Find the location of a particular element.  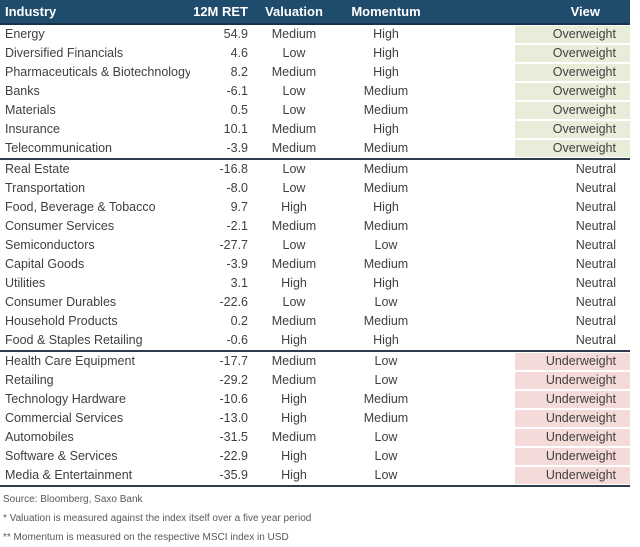

table-row: Real Estate -16.8 Low Medium Neutral is located at coordinates (315, 168).